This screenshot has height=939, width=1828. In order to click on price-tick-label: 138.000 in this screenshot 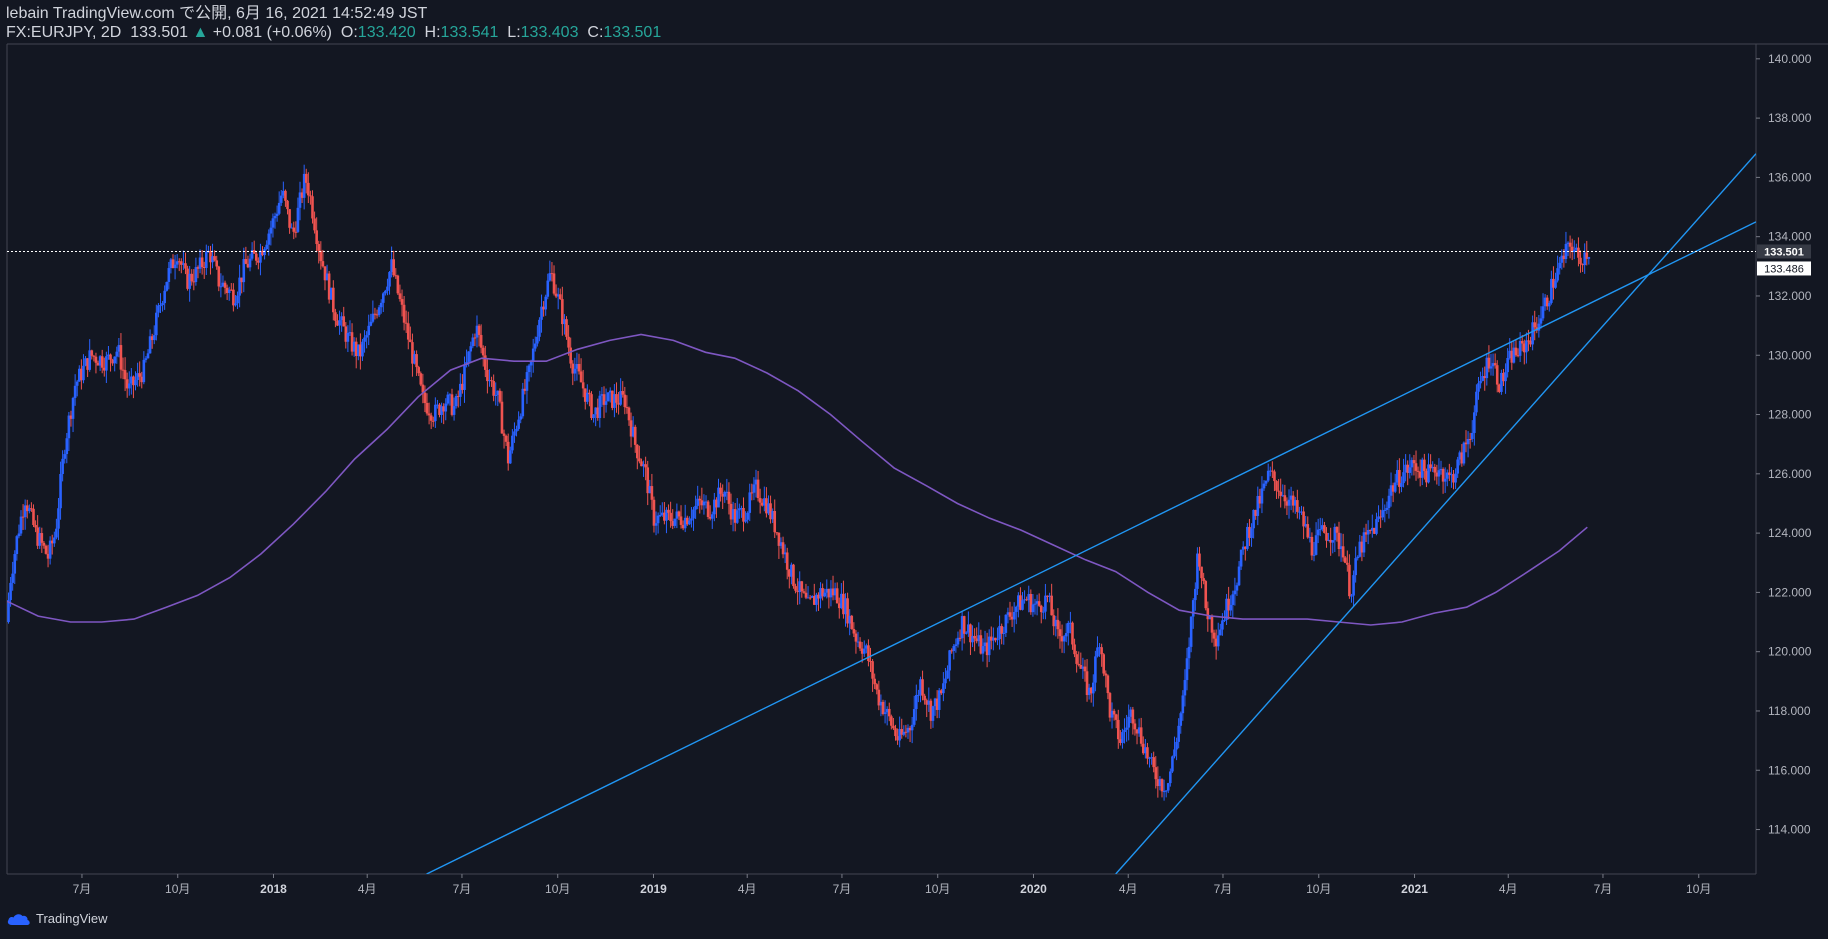, I will do `click(1790, 118)`.